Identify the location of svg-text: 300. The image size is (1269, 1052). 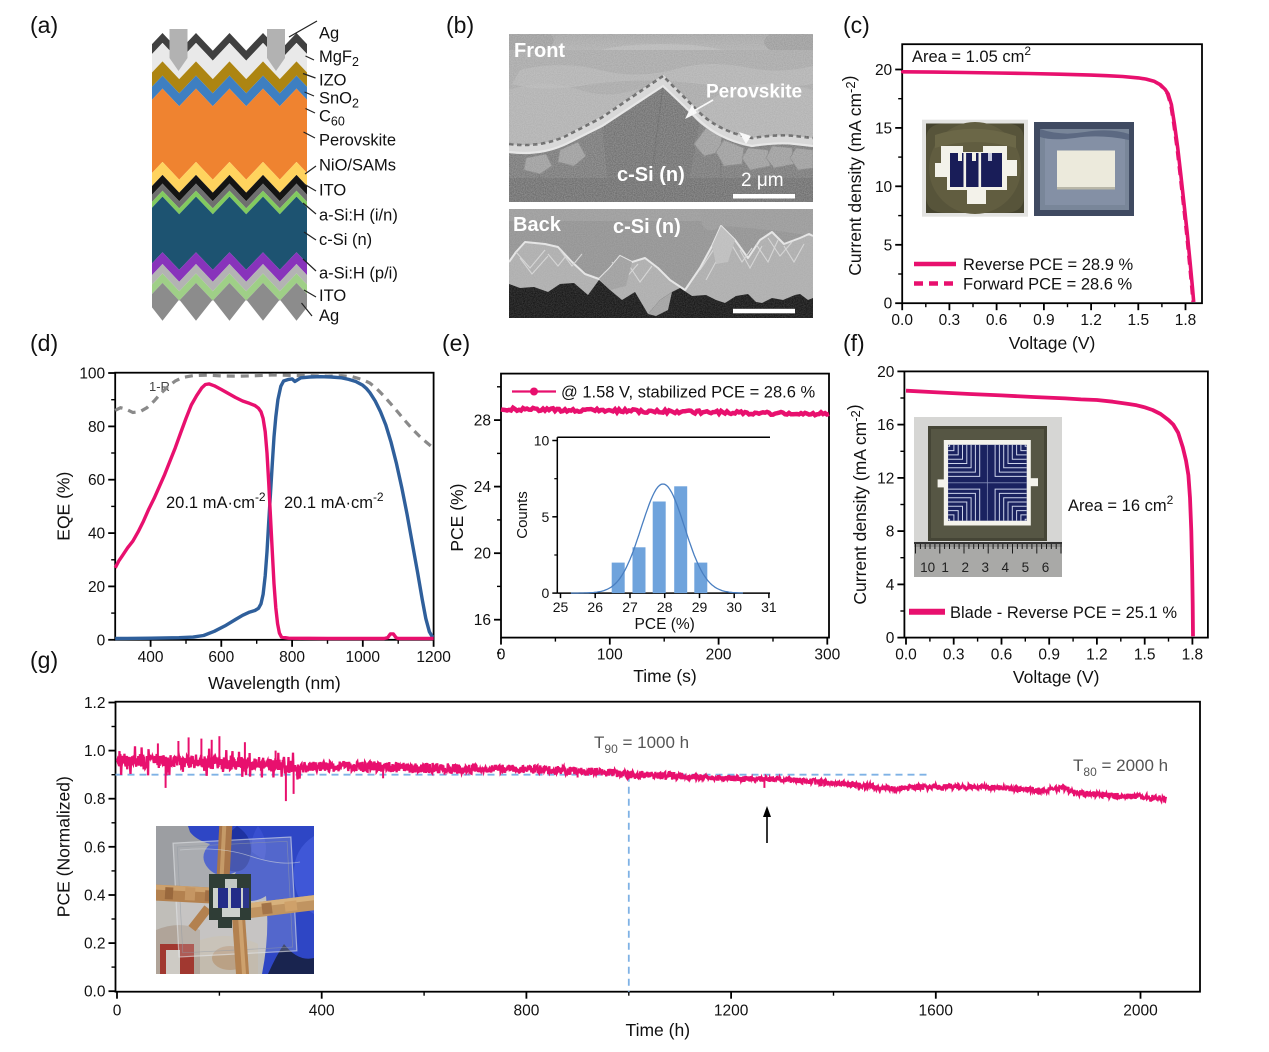
(827, 655).